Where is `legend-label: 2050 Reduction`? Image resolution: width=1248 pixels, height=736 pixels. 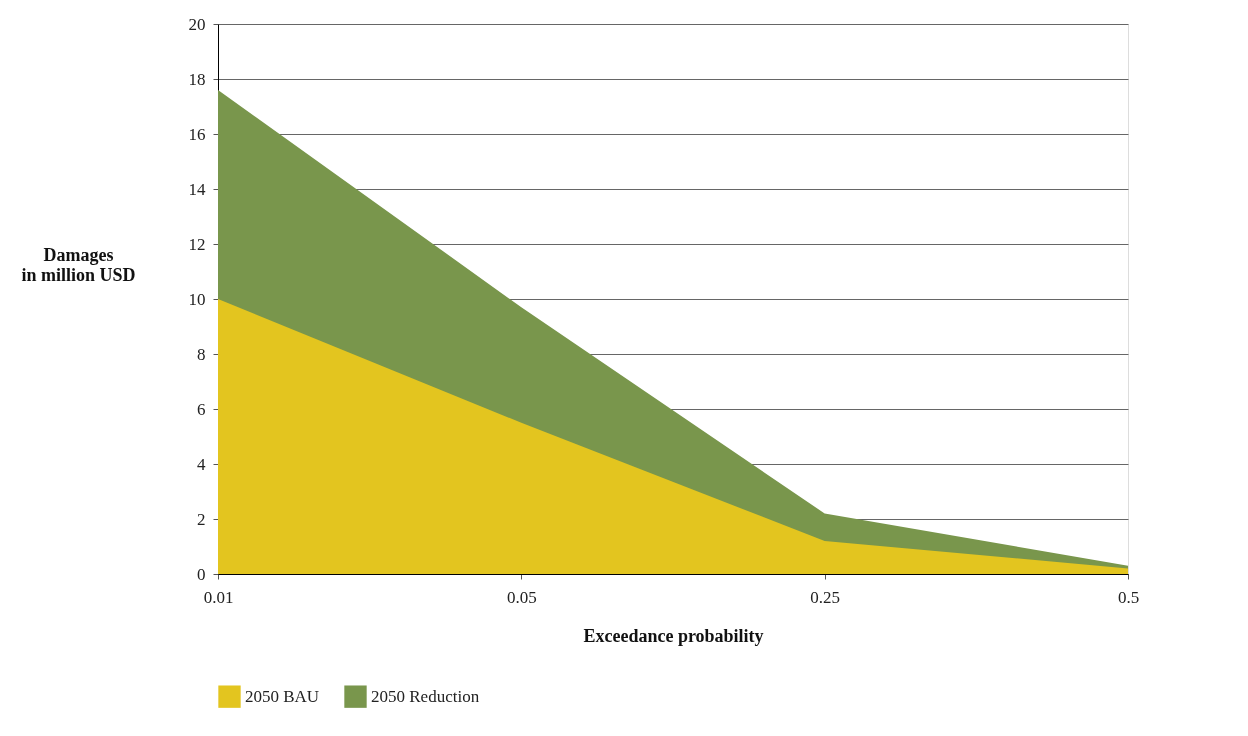
legend-label: 2050 Reduction is located at coordinates (425, 696).